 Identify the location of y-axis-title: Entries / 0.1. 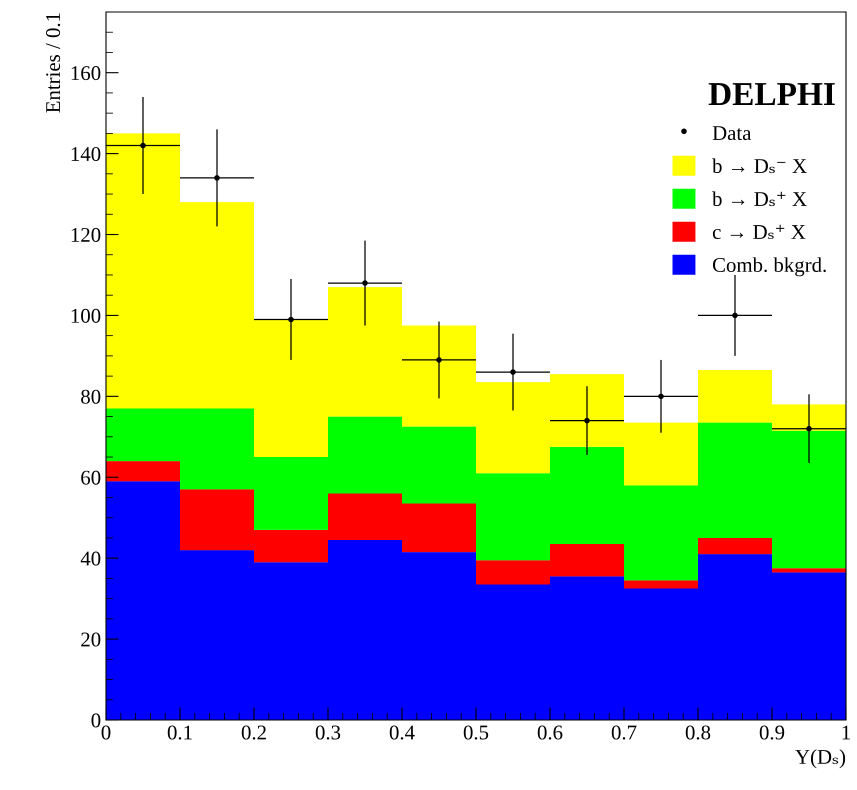
(53, 63).